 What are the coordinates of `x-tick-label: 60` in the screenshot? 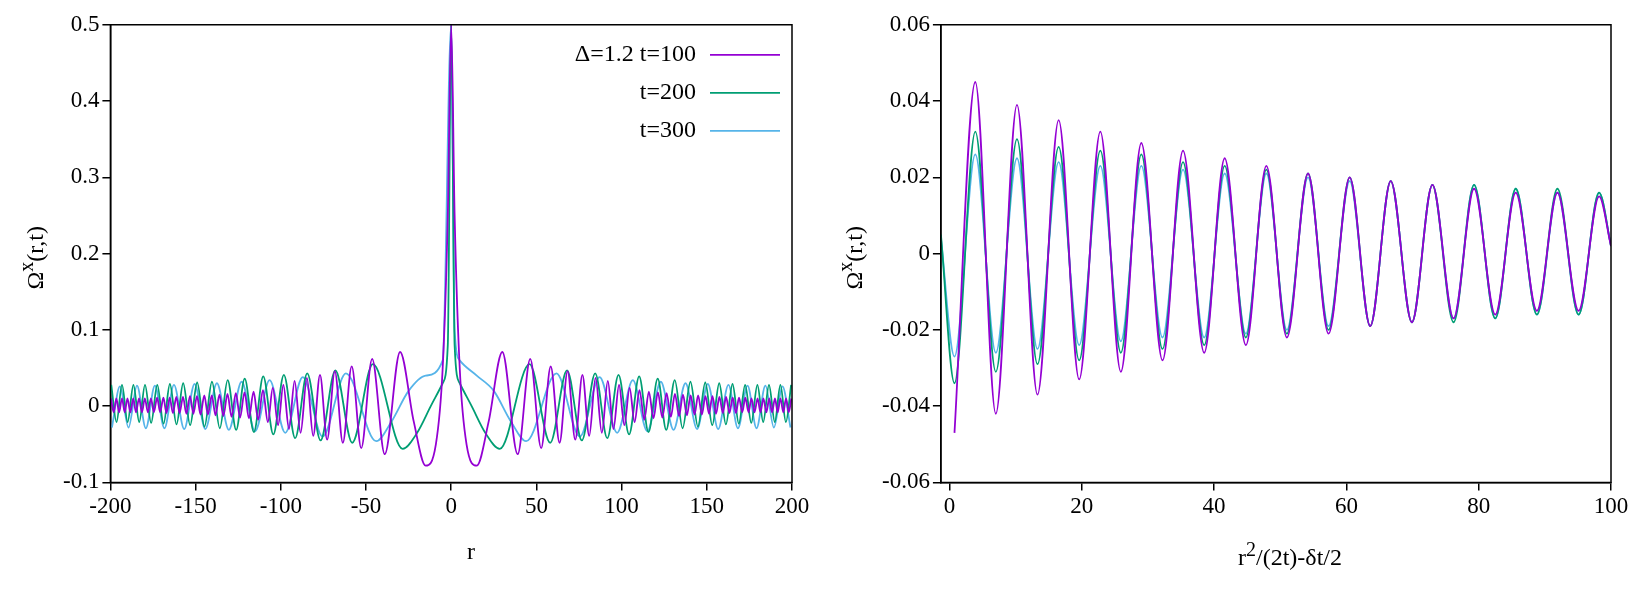 It's located at (1346, 506).